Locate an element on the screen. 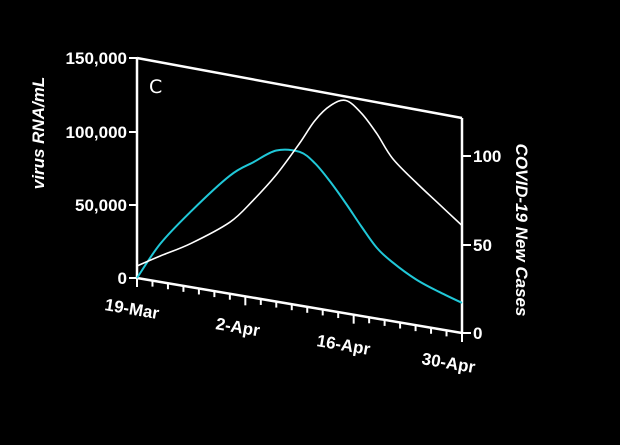 Image resolution: width=620 pixels, height=445 pixels. left-y-tick-label: 0 is located at coordinates (122, 278).